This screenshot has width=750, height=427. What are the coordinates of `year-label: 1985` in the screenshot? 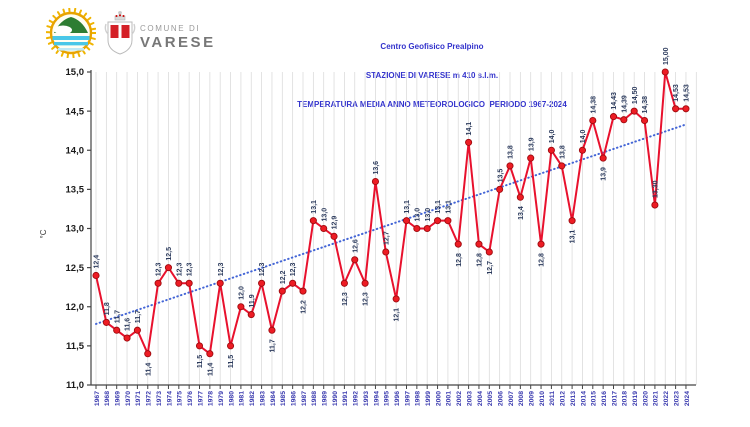 It's located at (283, 398).